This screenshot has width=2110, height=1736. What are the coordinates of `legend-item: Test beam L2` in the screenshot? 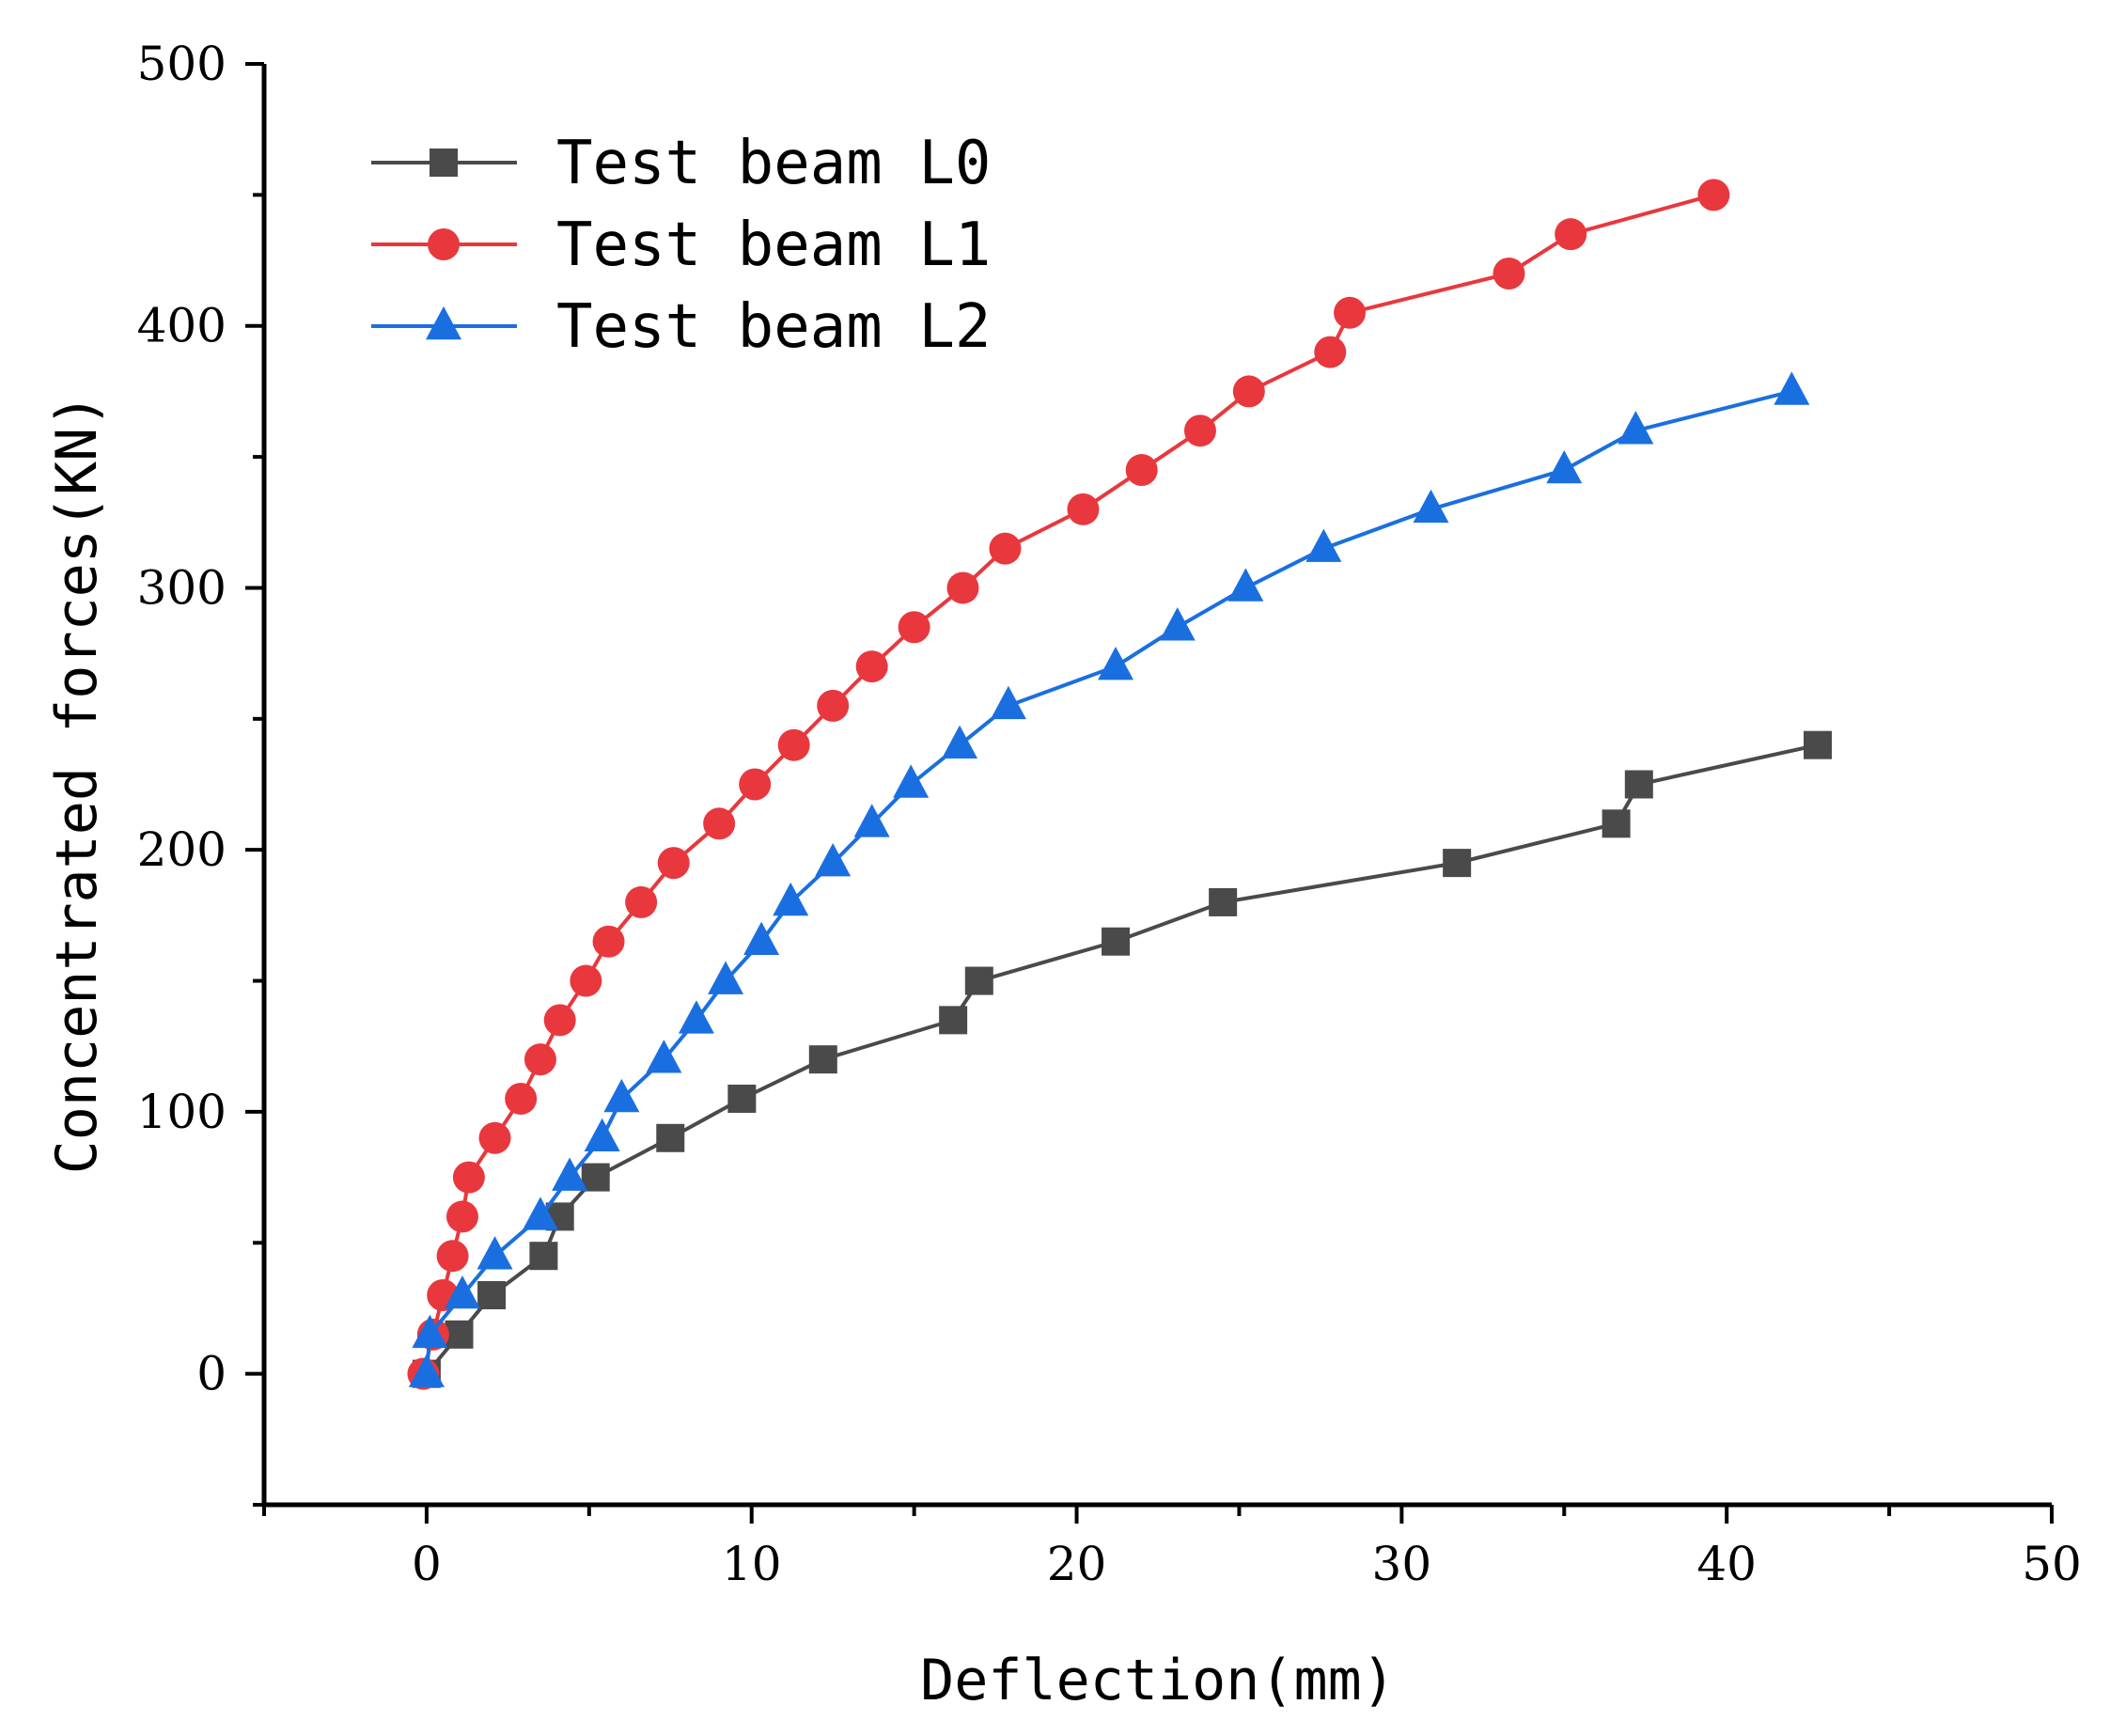 It's located at (681, 327).